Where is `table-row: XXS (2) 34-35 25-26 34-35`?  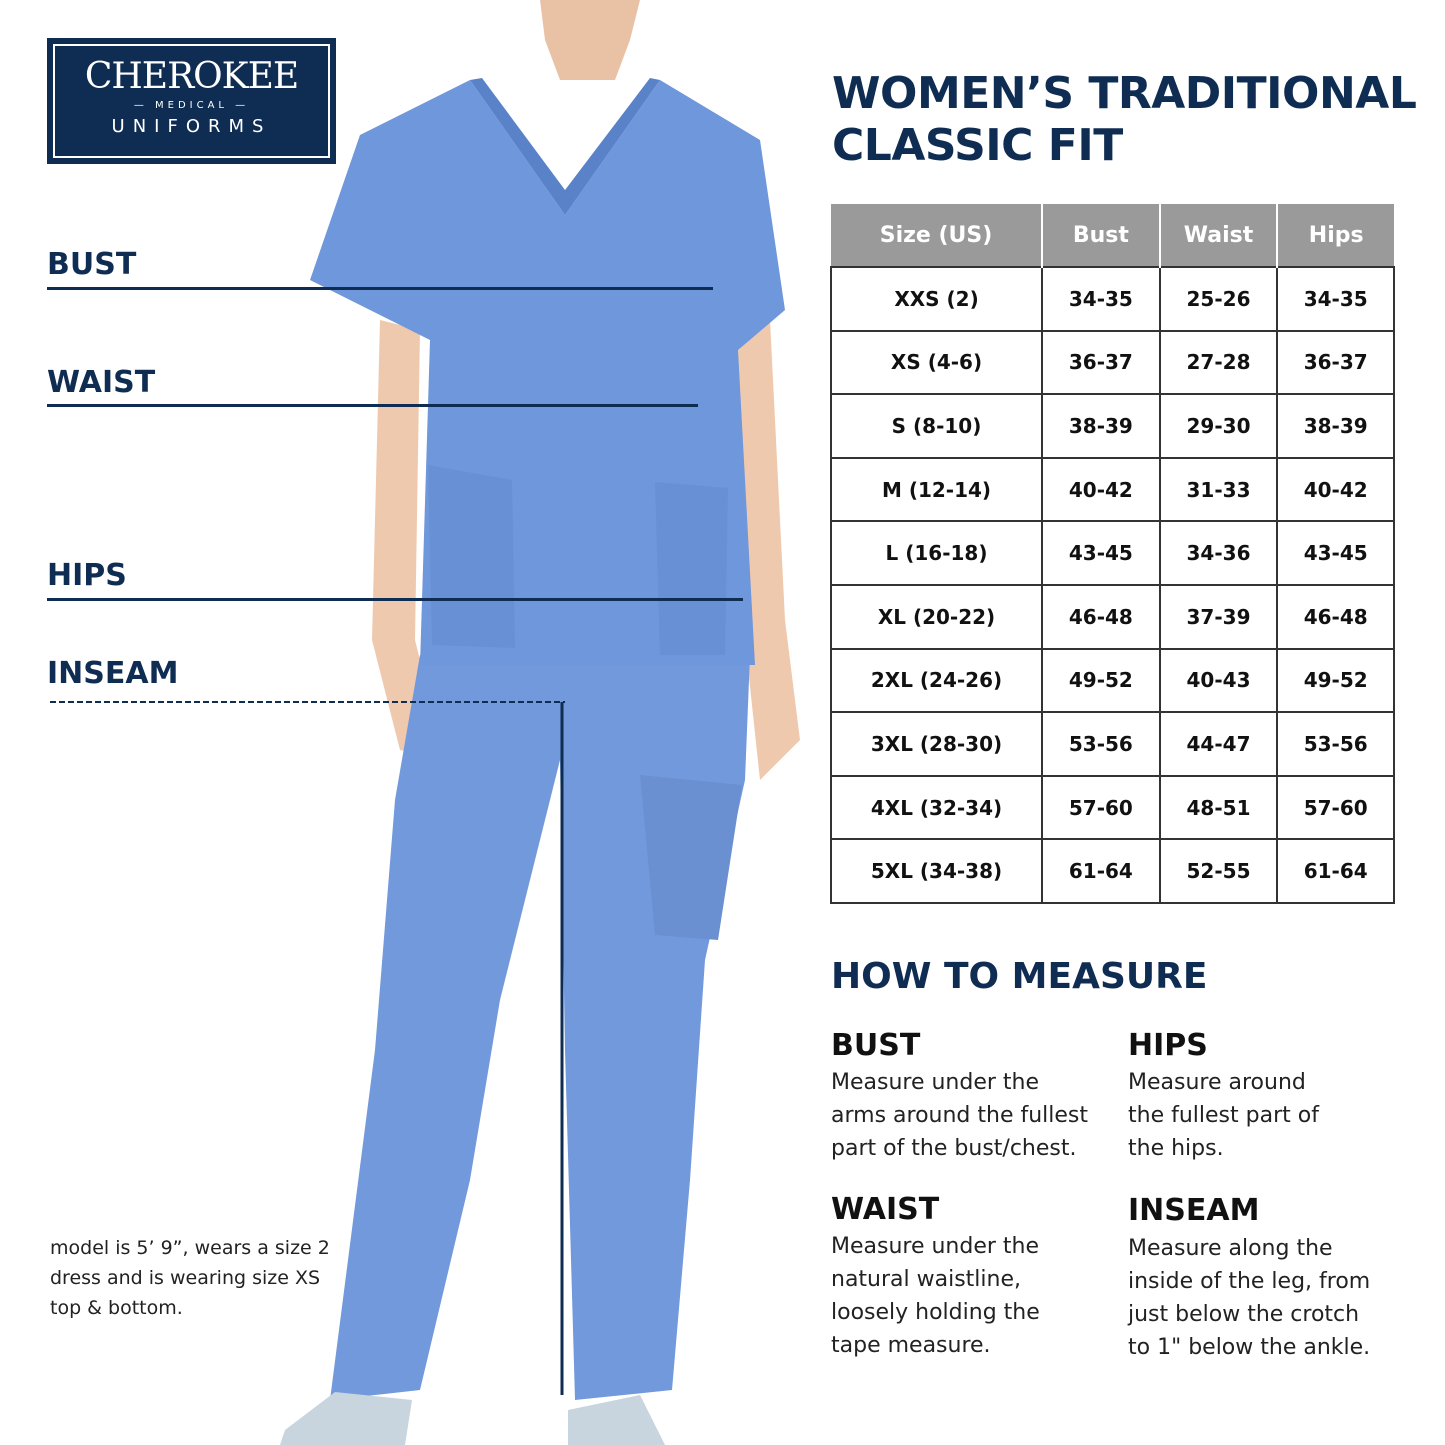
table-row: XXS (2) 34-35 25-26 34-35 is located at coordinates (1112, 299).